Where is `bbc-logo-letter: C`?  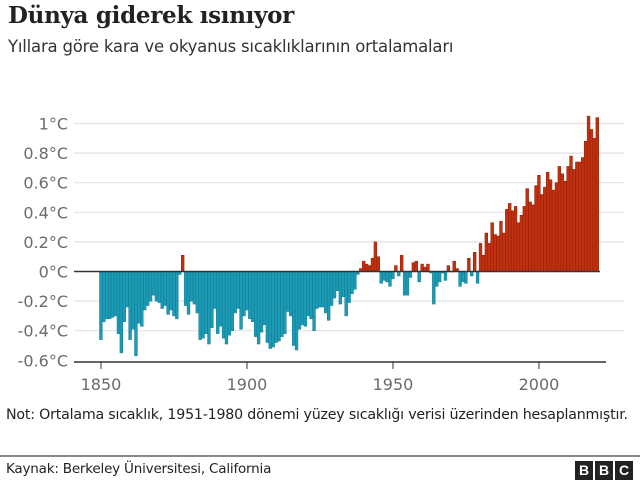 bbc-logo-letter: C is located at coordinates (624, 470).